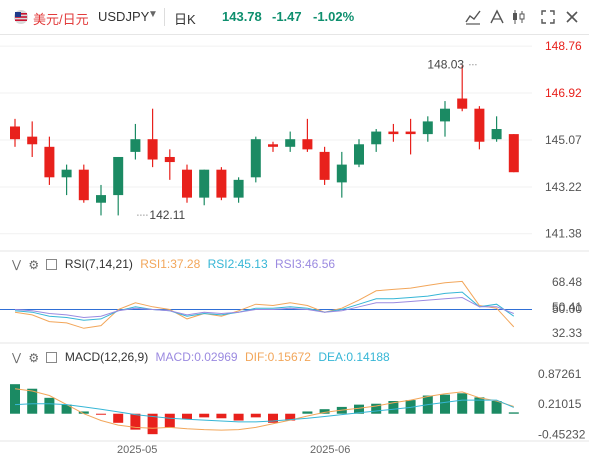 The height and width of the screenshot is (462, 589). I want to click on rsi-name: RSI(7,14,21), so click(98, 264).